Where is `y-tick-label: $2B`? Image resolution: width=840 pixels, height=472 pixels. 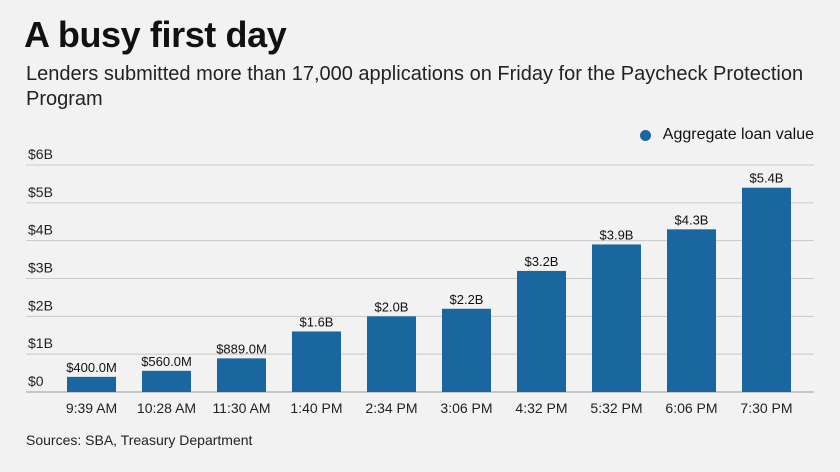
y-tick-label: $2B is located at coordinates (40, 305).